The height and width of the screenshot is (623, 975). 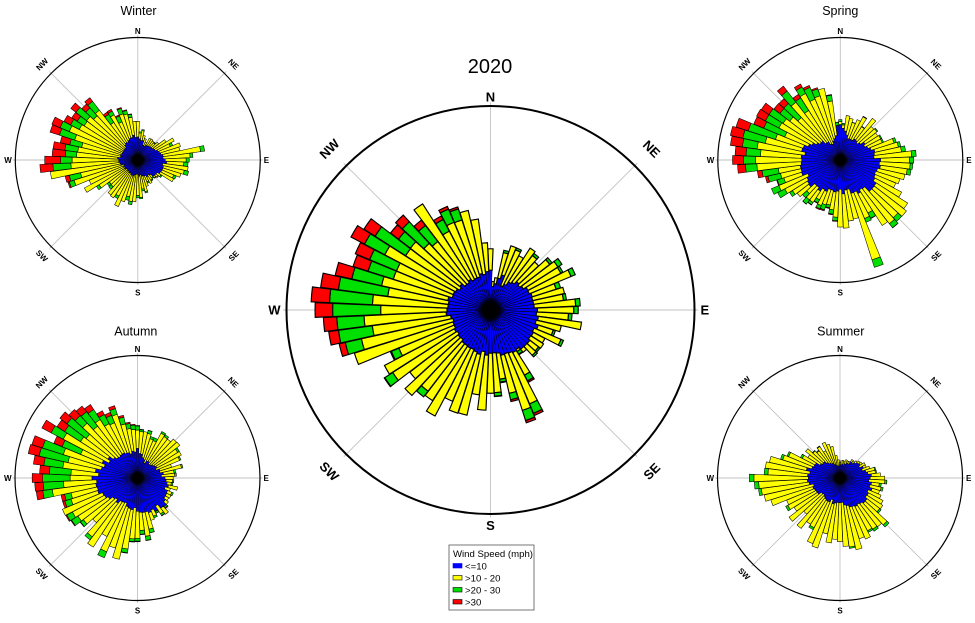 What do you see at coordinates (490, 67) in the screenshot?
I see `svg-text: 2020` at bounding box center [490, 67].